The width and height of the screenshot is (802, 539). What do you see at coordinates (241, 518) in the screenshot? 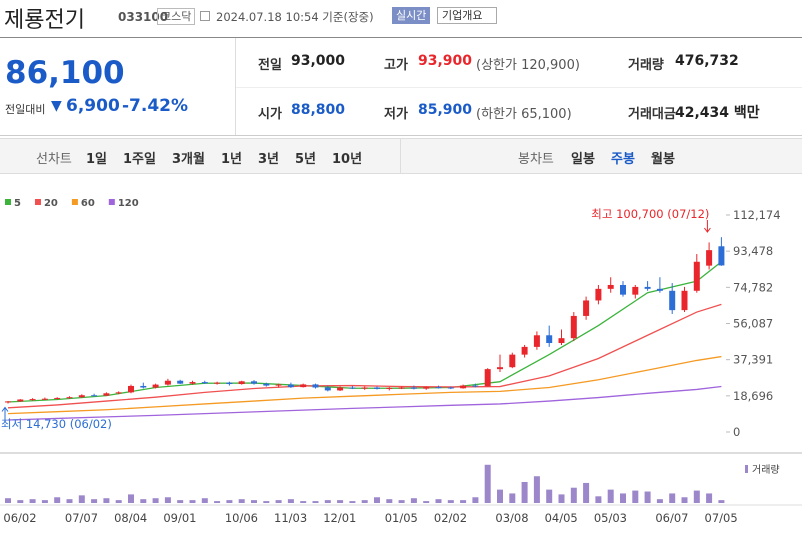
I see `x-tick-label: 10/06` at bounding box center [241, 518].